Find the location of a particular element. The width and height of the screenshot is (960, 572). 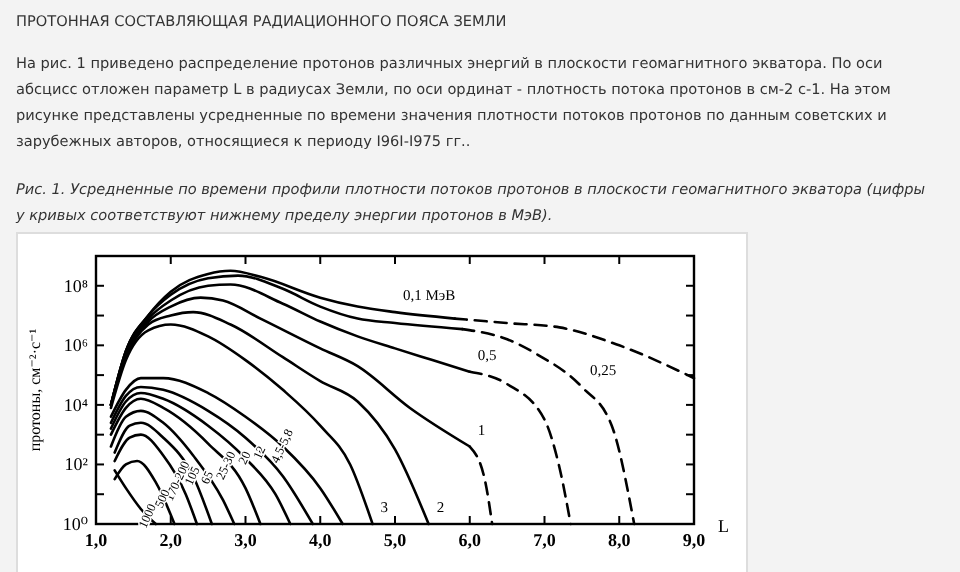

x-tick-label: 7,0 is located at coordinates (545, 540).